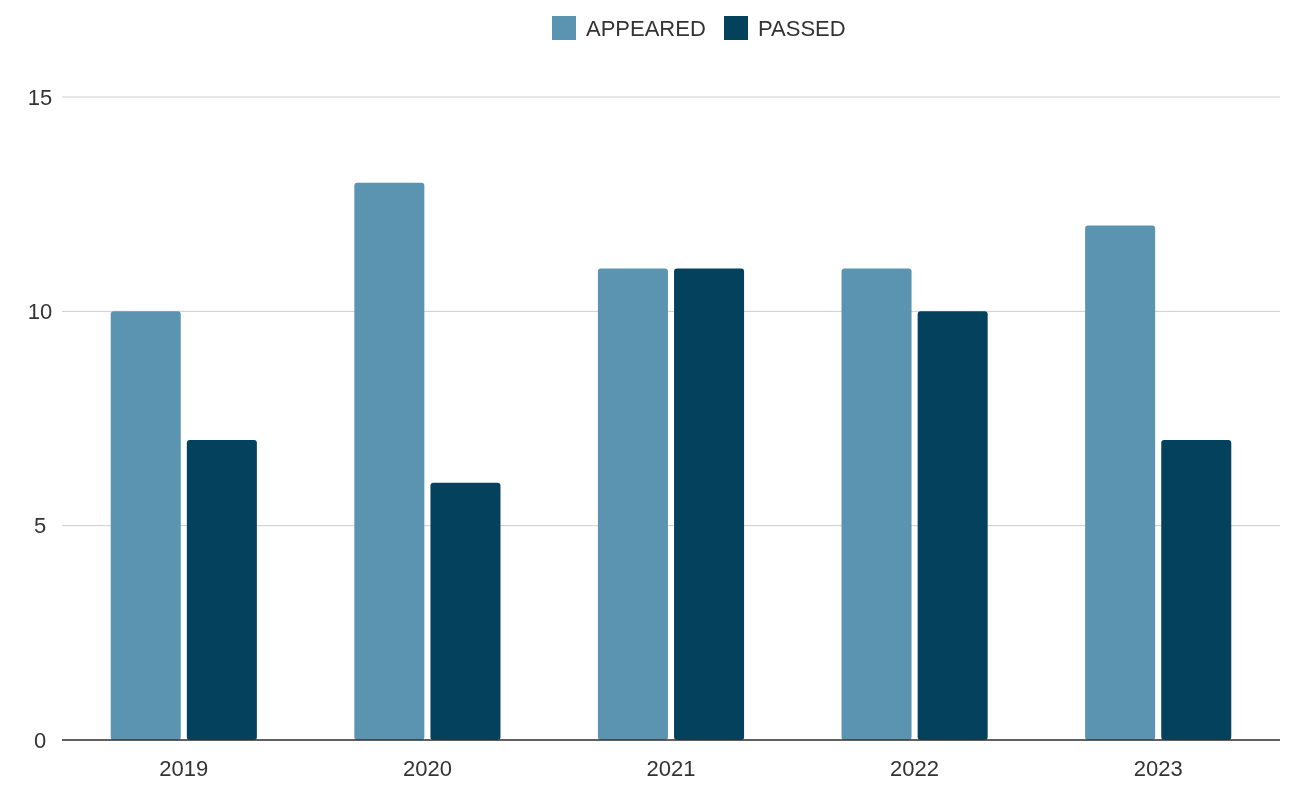 The height and width of the screenshot is (792, 1291). Describe the element at coordinates (40, 312) in the screenshot. I see `y-tick-label: 10` at that location.